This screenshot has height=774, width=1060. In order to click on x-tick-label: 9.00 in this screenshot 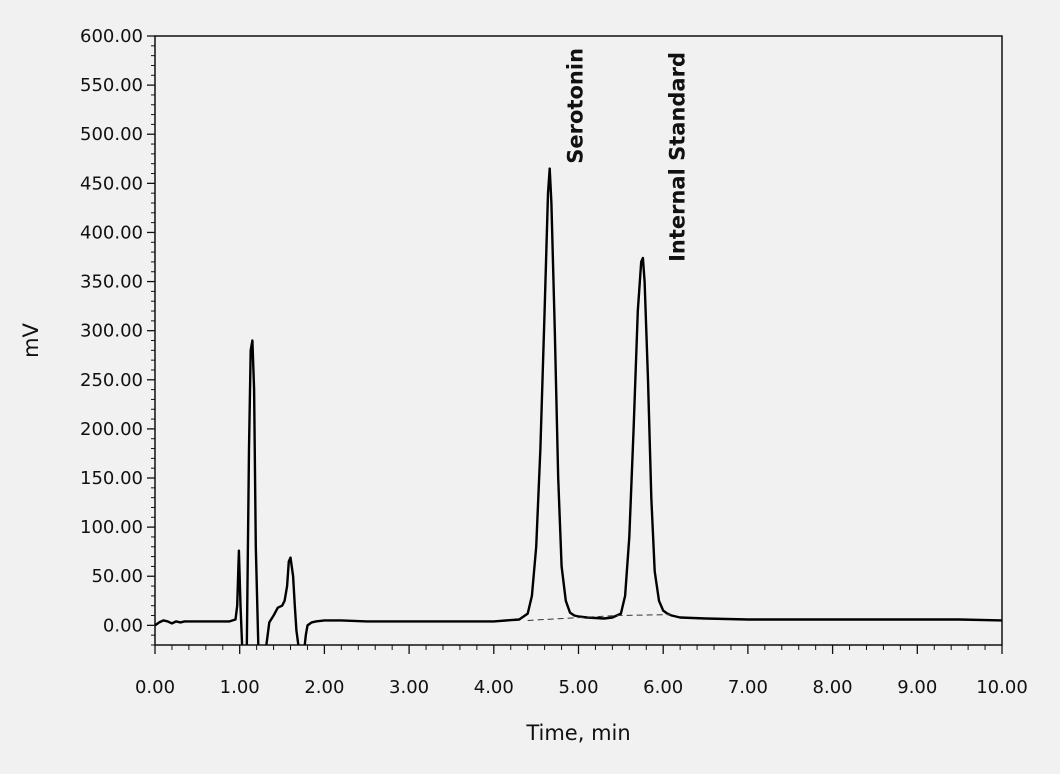, I will do `click(917, 687)`.